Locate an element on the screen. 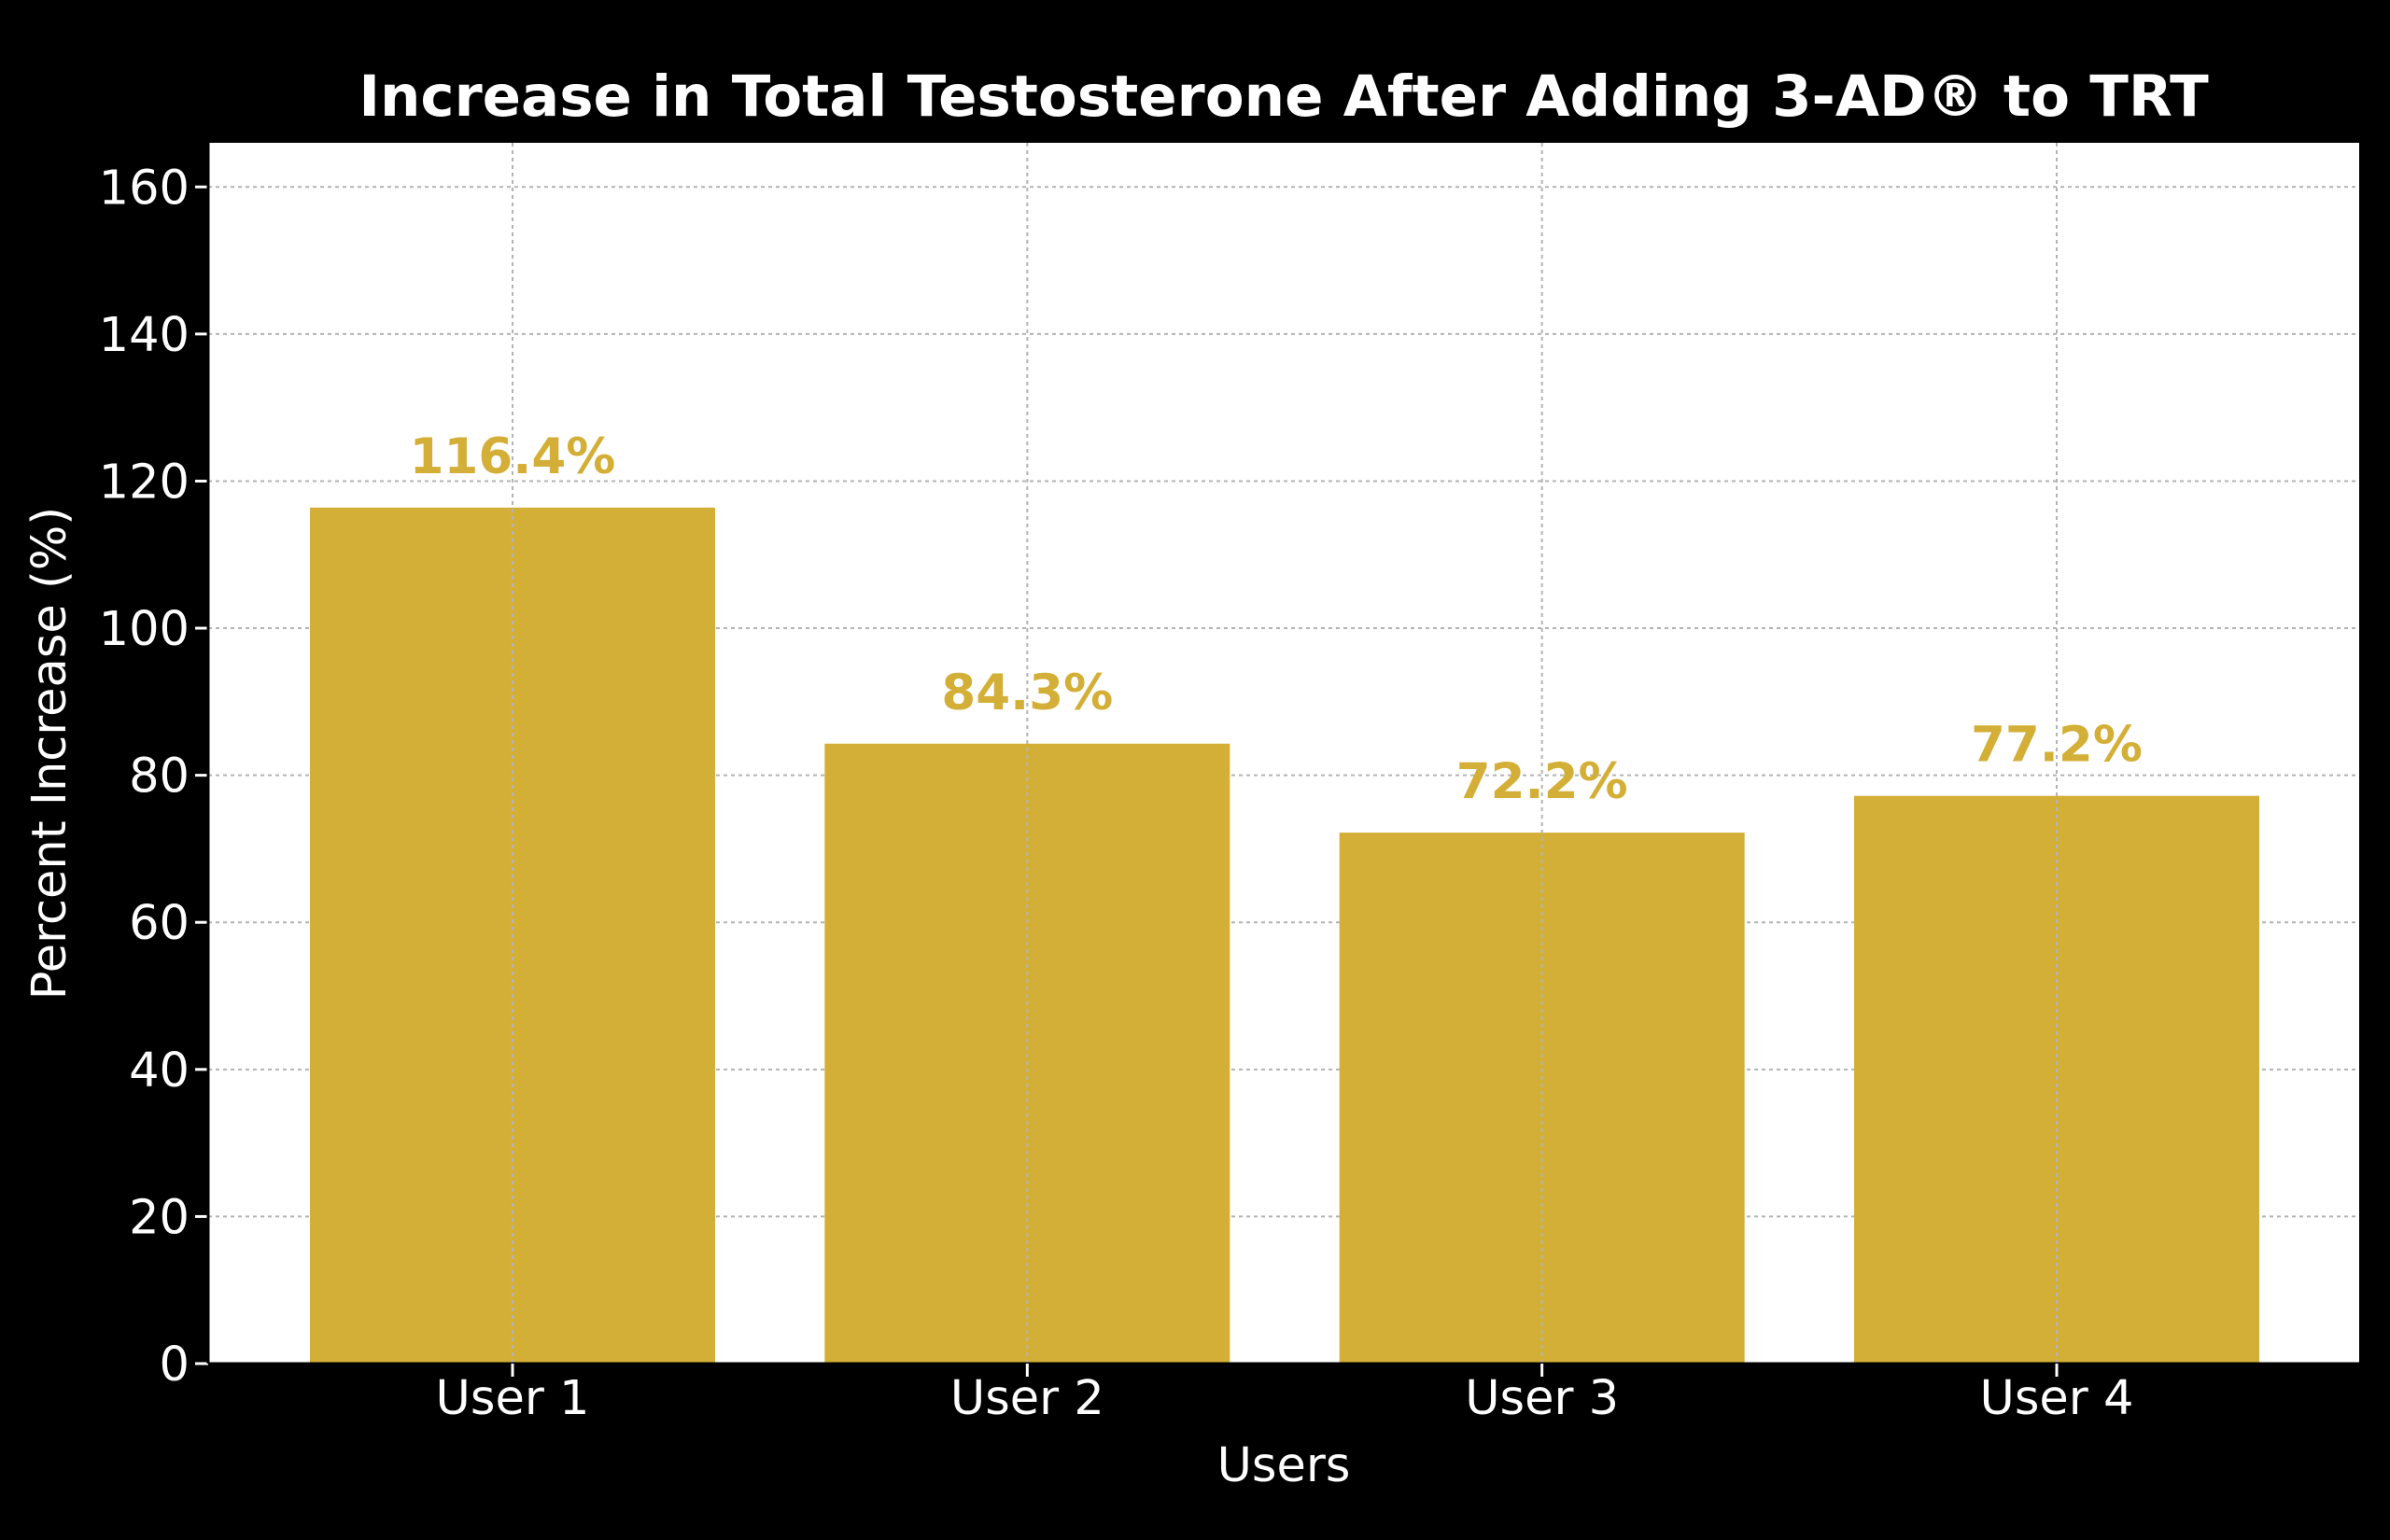 The height and width of the screenshot is (1540, 2390). data-label: 72.2% is located at coordinates (1542, 781).